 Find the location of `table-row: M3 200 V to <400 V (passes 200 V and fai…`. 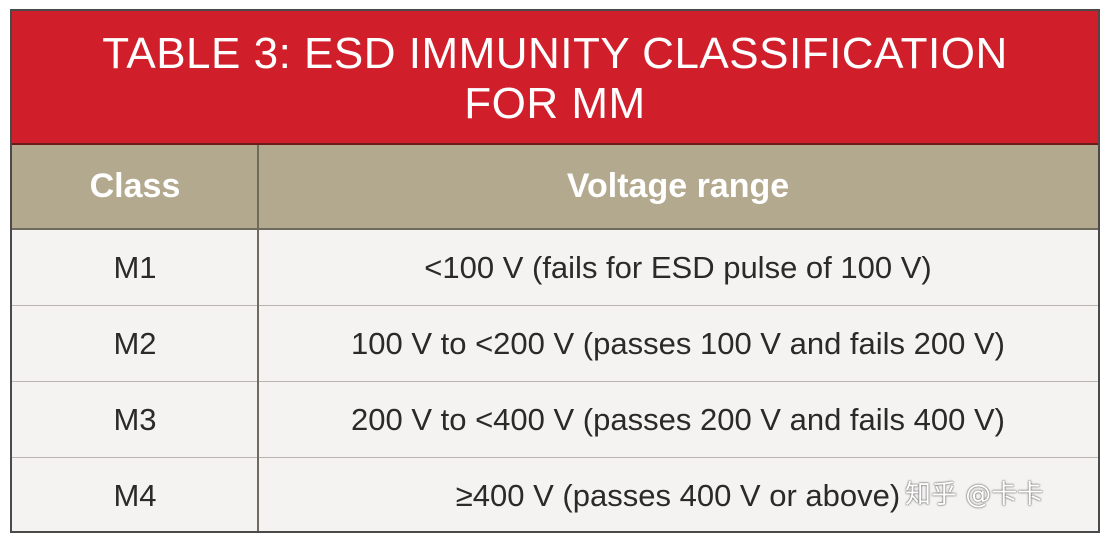

table-row: M3 200 V to <400 V (passes 200 V and fai… is located at coordinates (555, 420).